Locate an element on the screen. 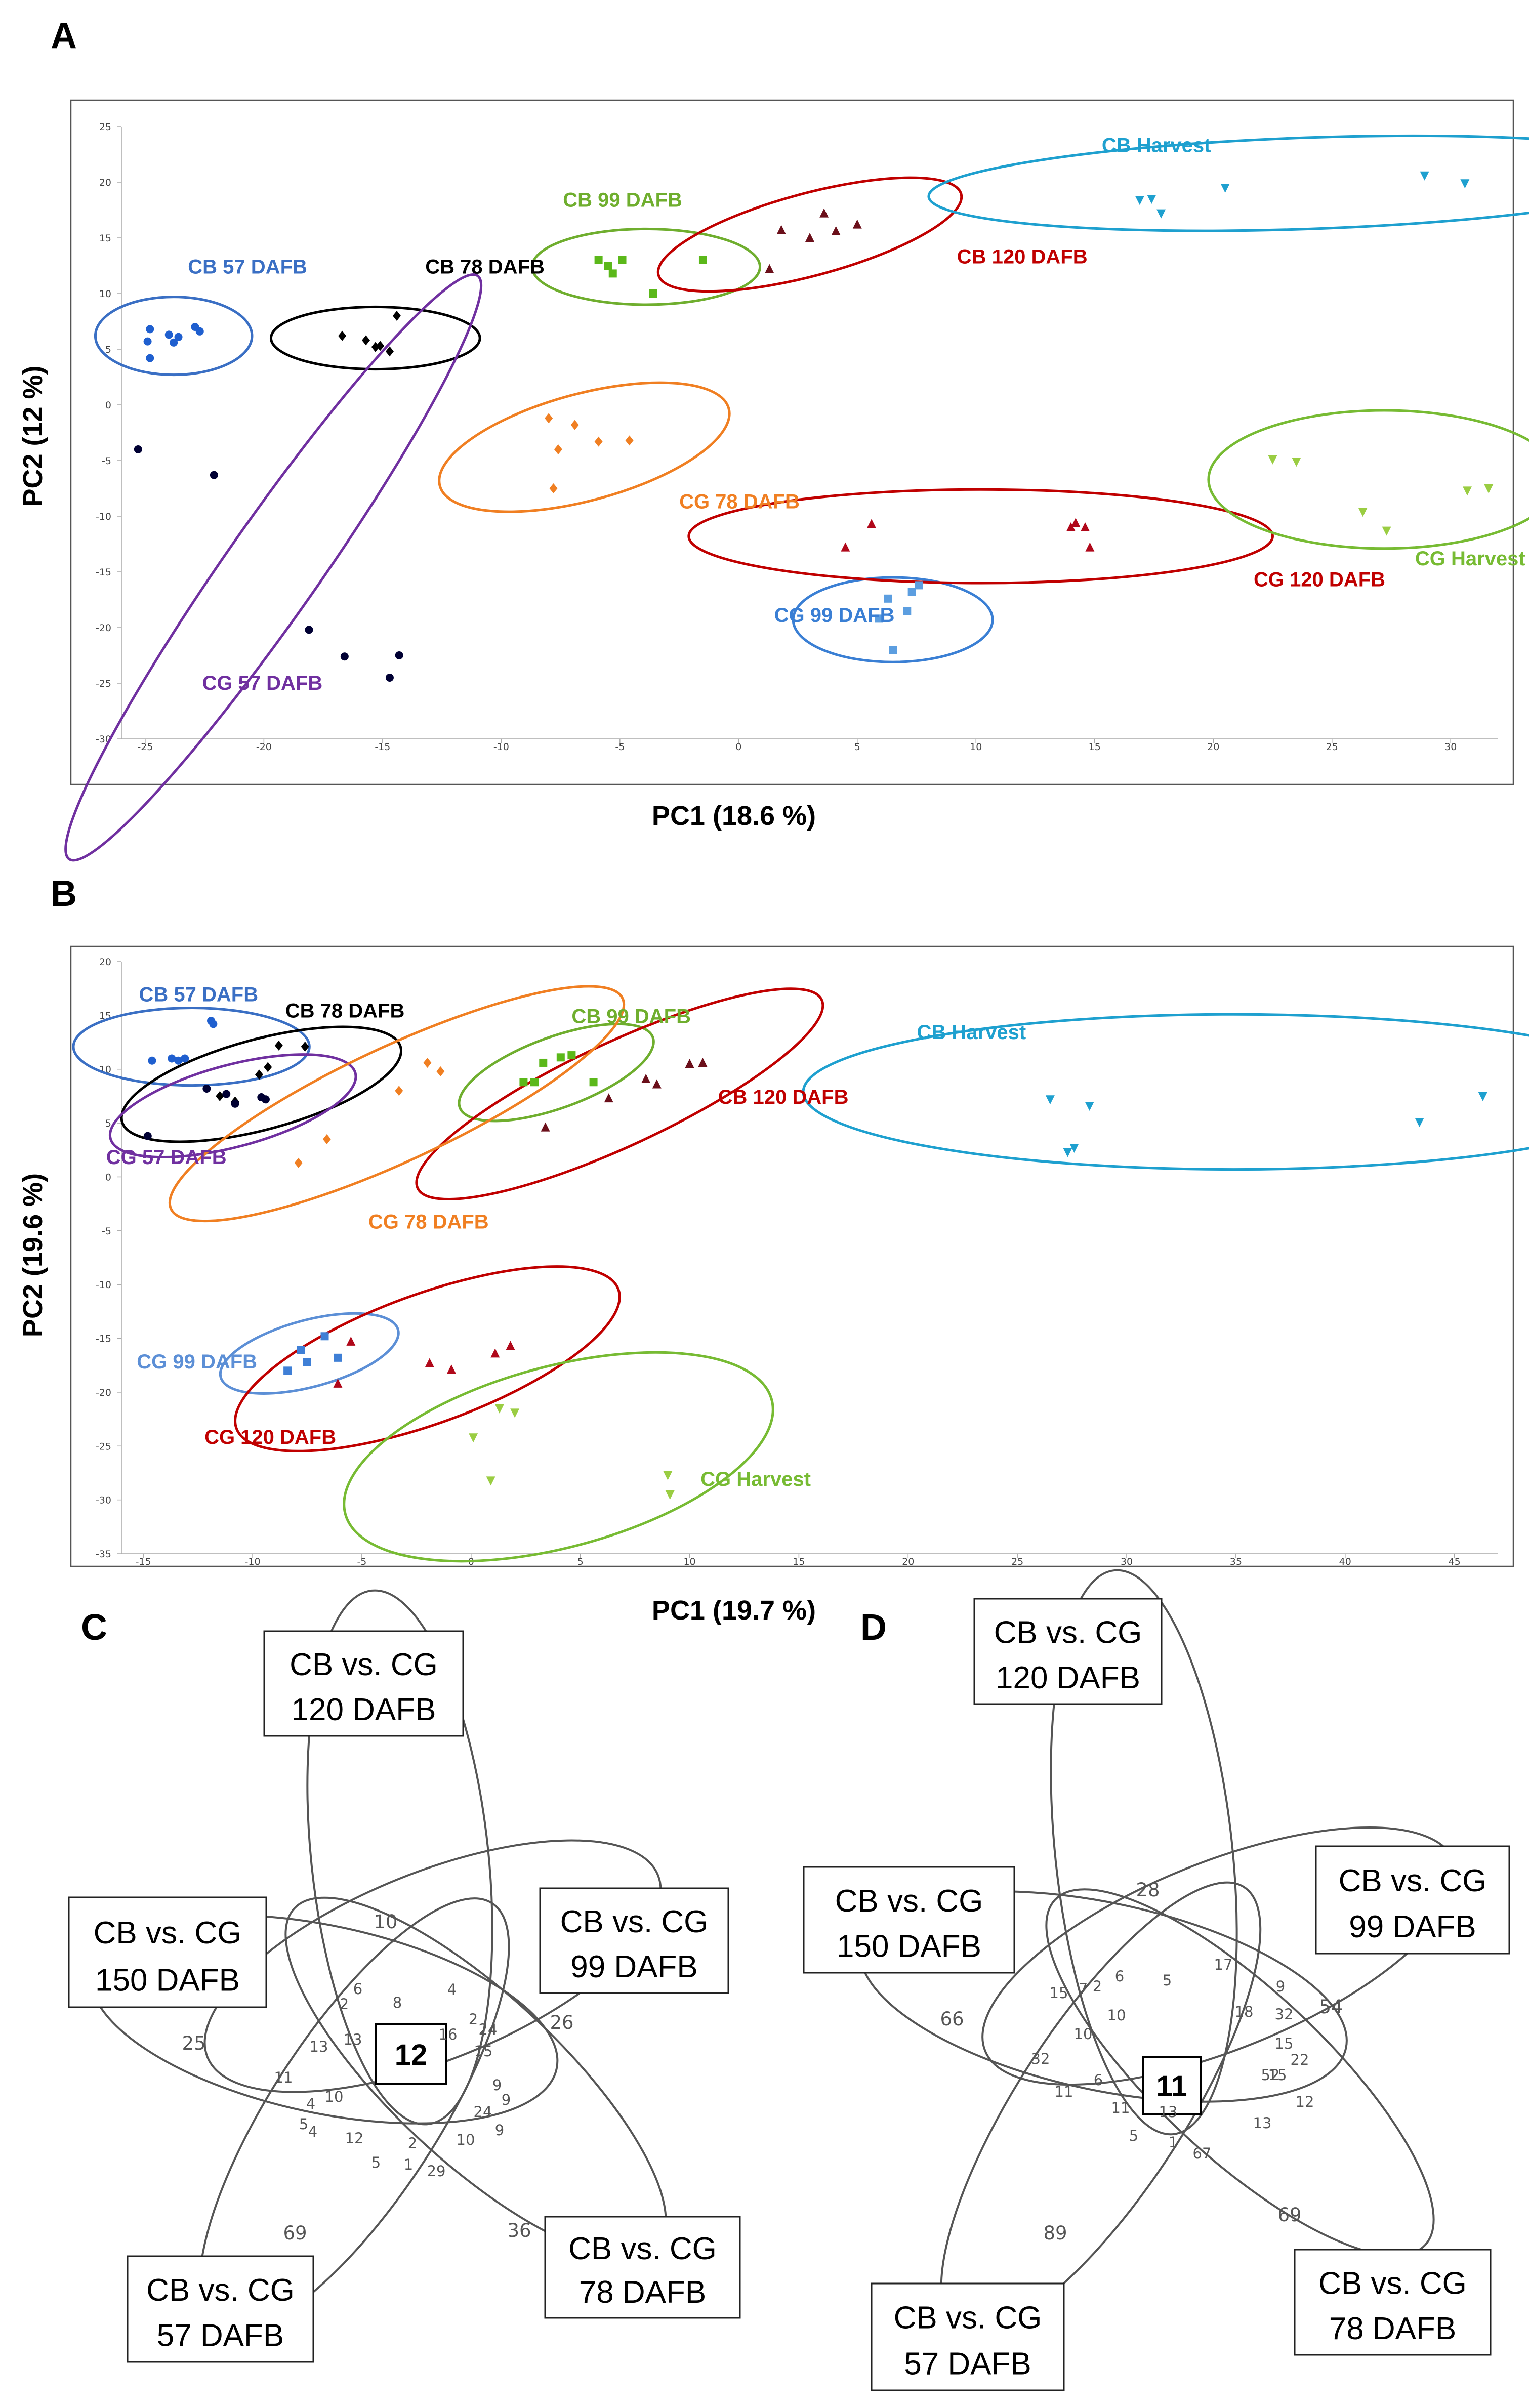 The image size is (1529, 2408). y-axis-title-b: PC2 (19.6 %) is located at coordinates (33, 1255).